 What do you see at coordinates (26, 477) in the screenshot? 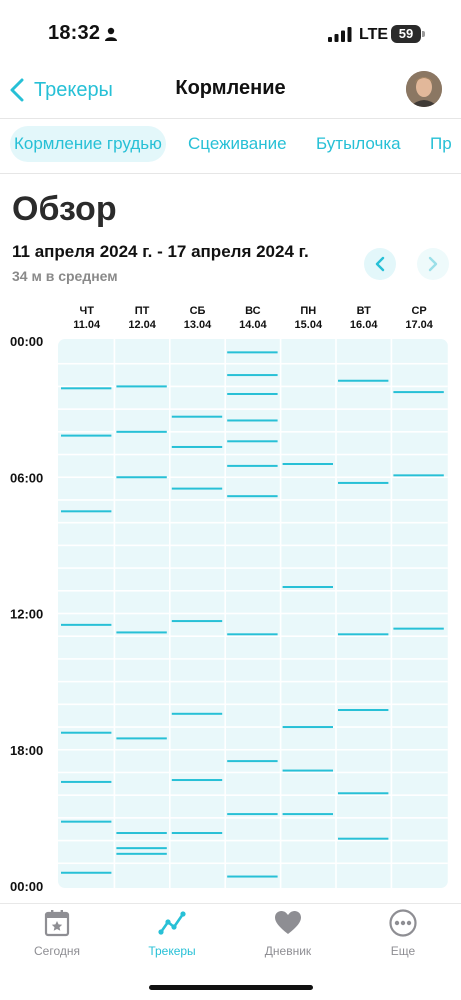
I see `y-tick-label: 06:00` at bounding box center [26, 477].